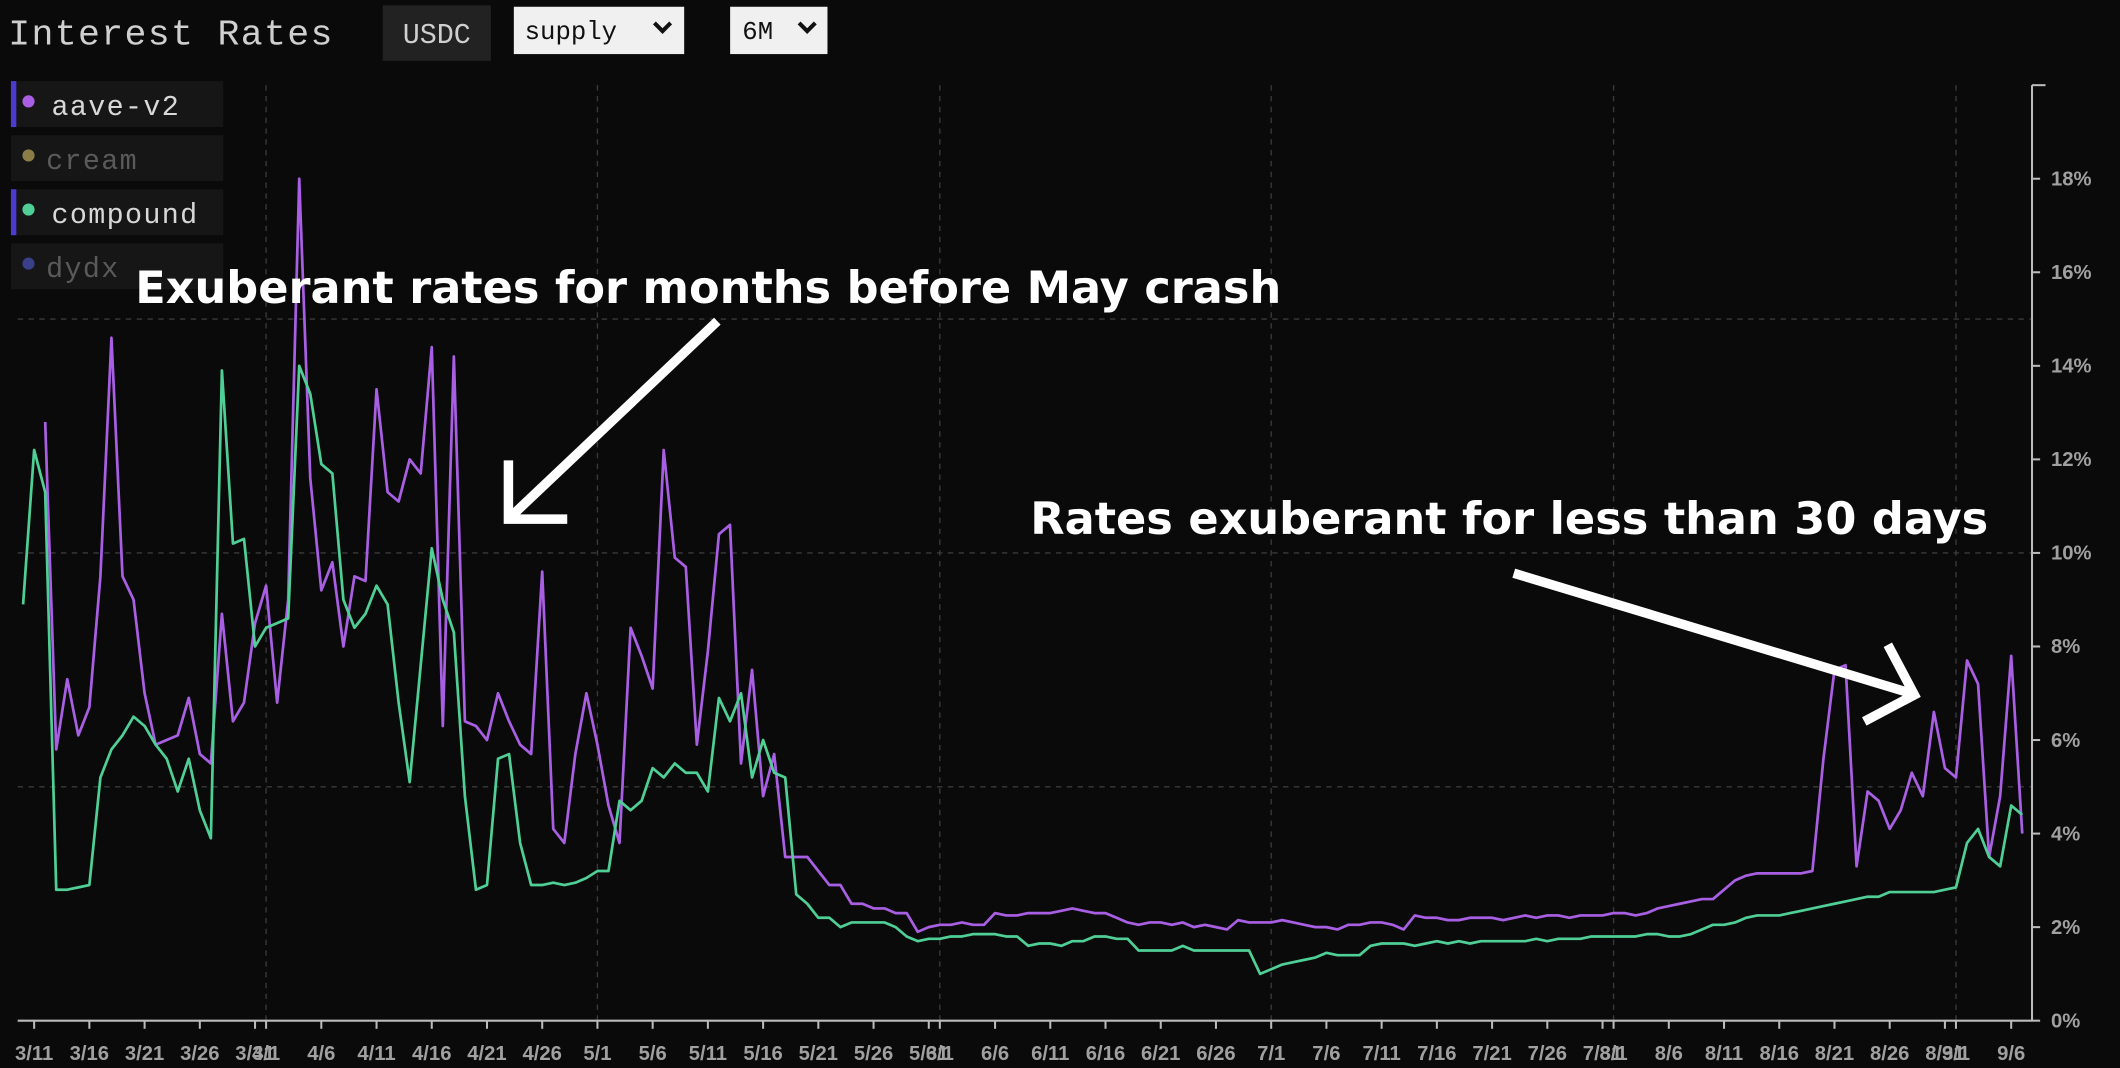 This screenshot has height=1068, width=2120. I want to click on x-tick-label: 6/21, so click(1160, 1054).